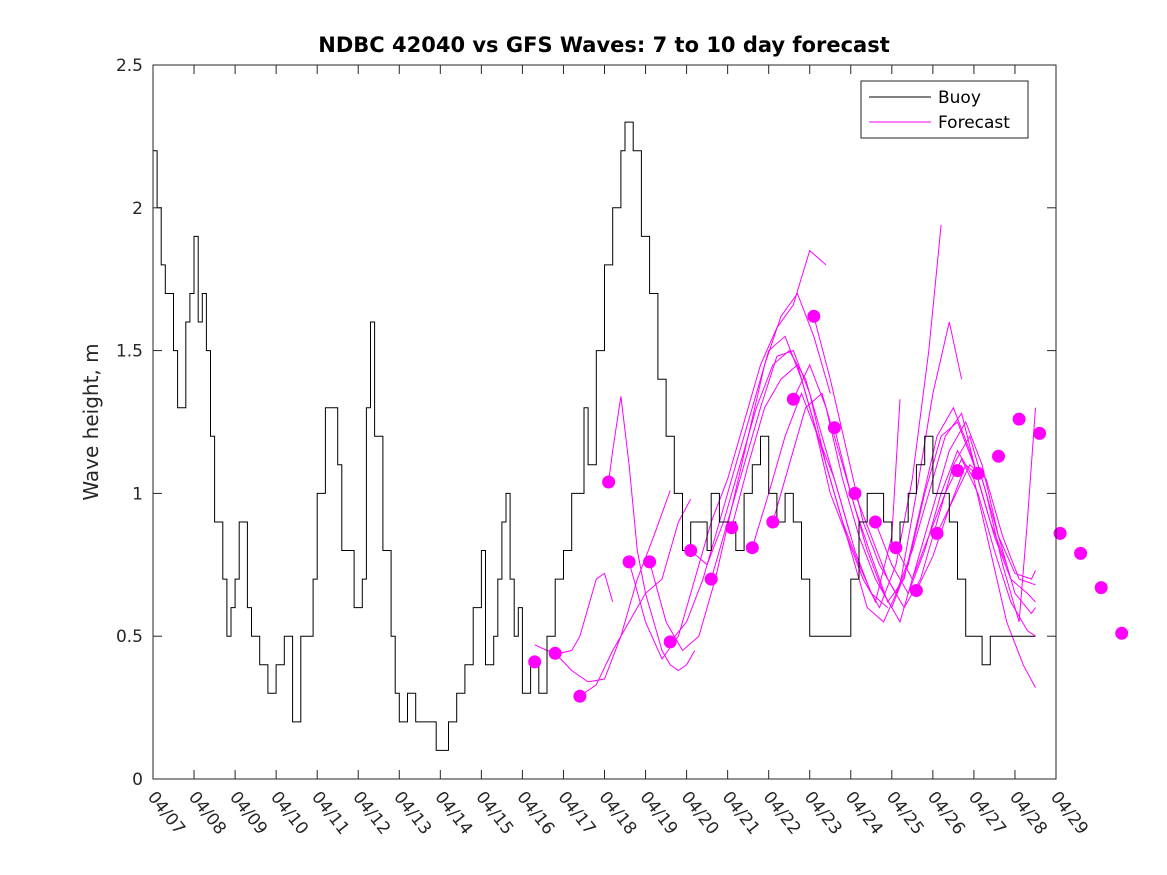 The width and height of the screenshot is (1167, 875). Describe the element at coordinates (91, 421) in the screenshot. I see `y-axis-label: Wave height, m` at that location.